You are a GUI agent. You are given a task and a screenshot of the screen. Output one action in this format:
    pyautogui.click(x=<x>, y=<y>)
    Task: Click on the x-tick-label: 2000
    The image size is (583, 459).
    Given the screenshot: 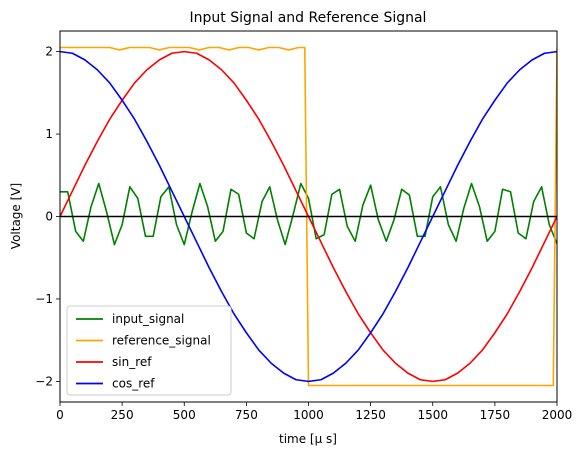 What is the action you would take?
    pyautogui.click(x=557, y=415)
    